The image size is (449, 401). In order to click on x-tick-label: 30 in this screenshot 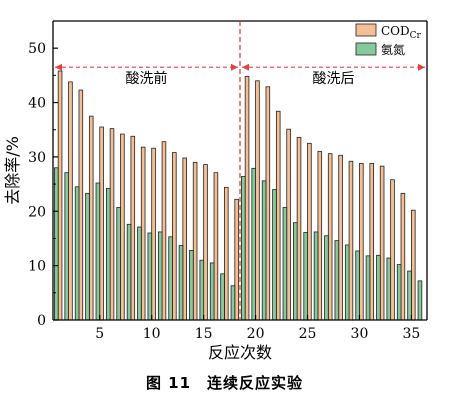, I will do `click(360, 334)`.